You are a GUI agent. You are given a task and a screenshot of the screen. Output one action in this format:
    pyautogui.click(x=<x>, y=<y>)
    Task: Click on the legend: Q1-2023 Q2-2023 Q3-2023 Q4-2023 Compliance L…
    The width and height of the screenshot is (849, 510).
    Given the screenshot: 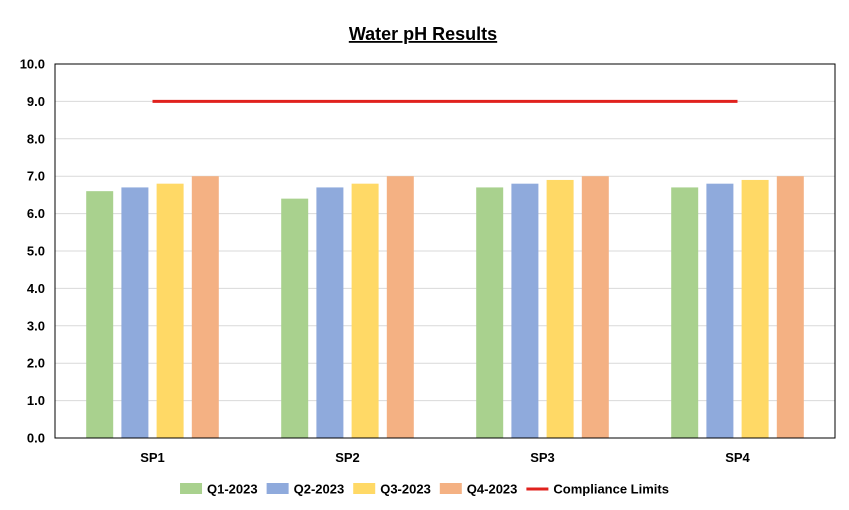 What is the action you would take?
    pyautogui.click(x=424, y=489)
    